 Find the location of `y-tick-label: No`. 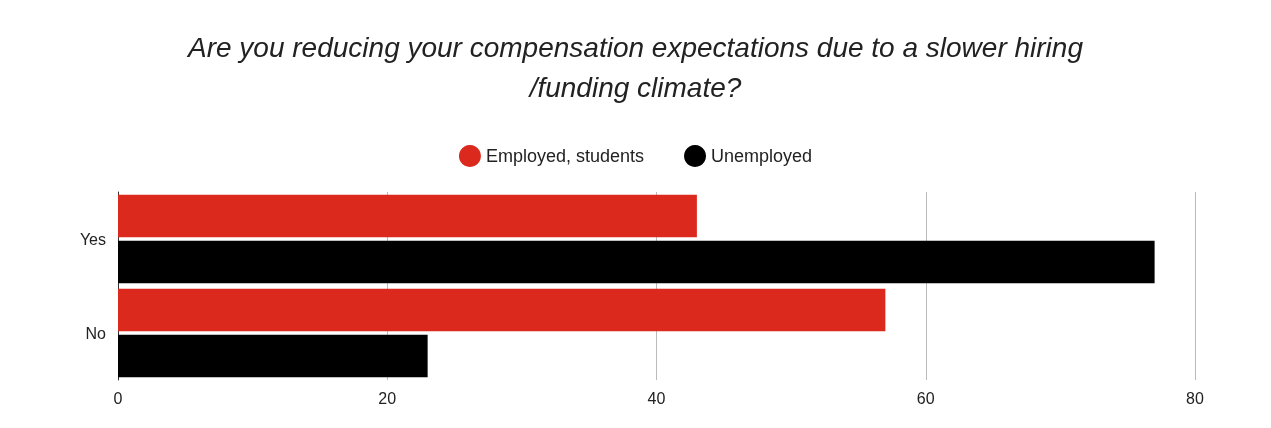

y-tick-label: No is located at coordinates (96, 333).